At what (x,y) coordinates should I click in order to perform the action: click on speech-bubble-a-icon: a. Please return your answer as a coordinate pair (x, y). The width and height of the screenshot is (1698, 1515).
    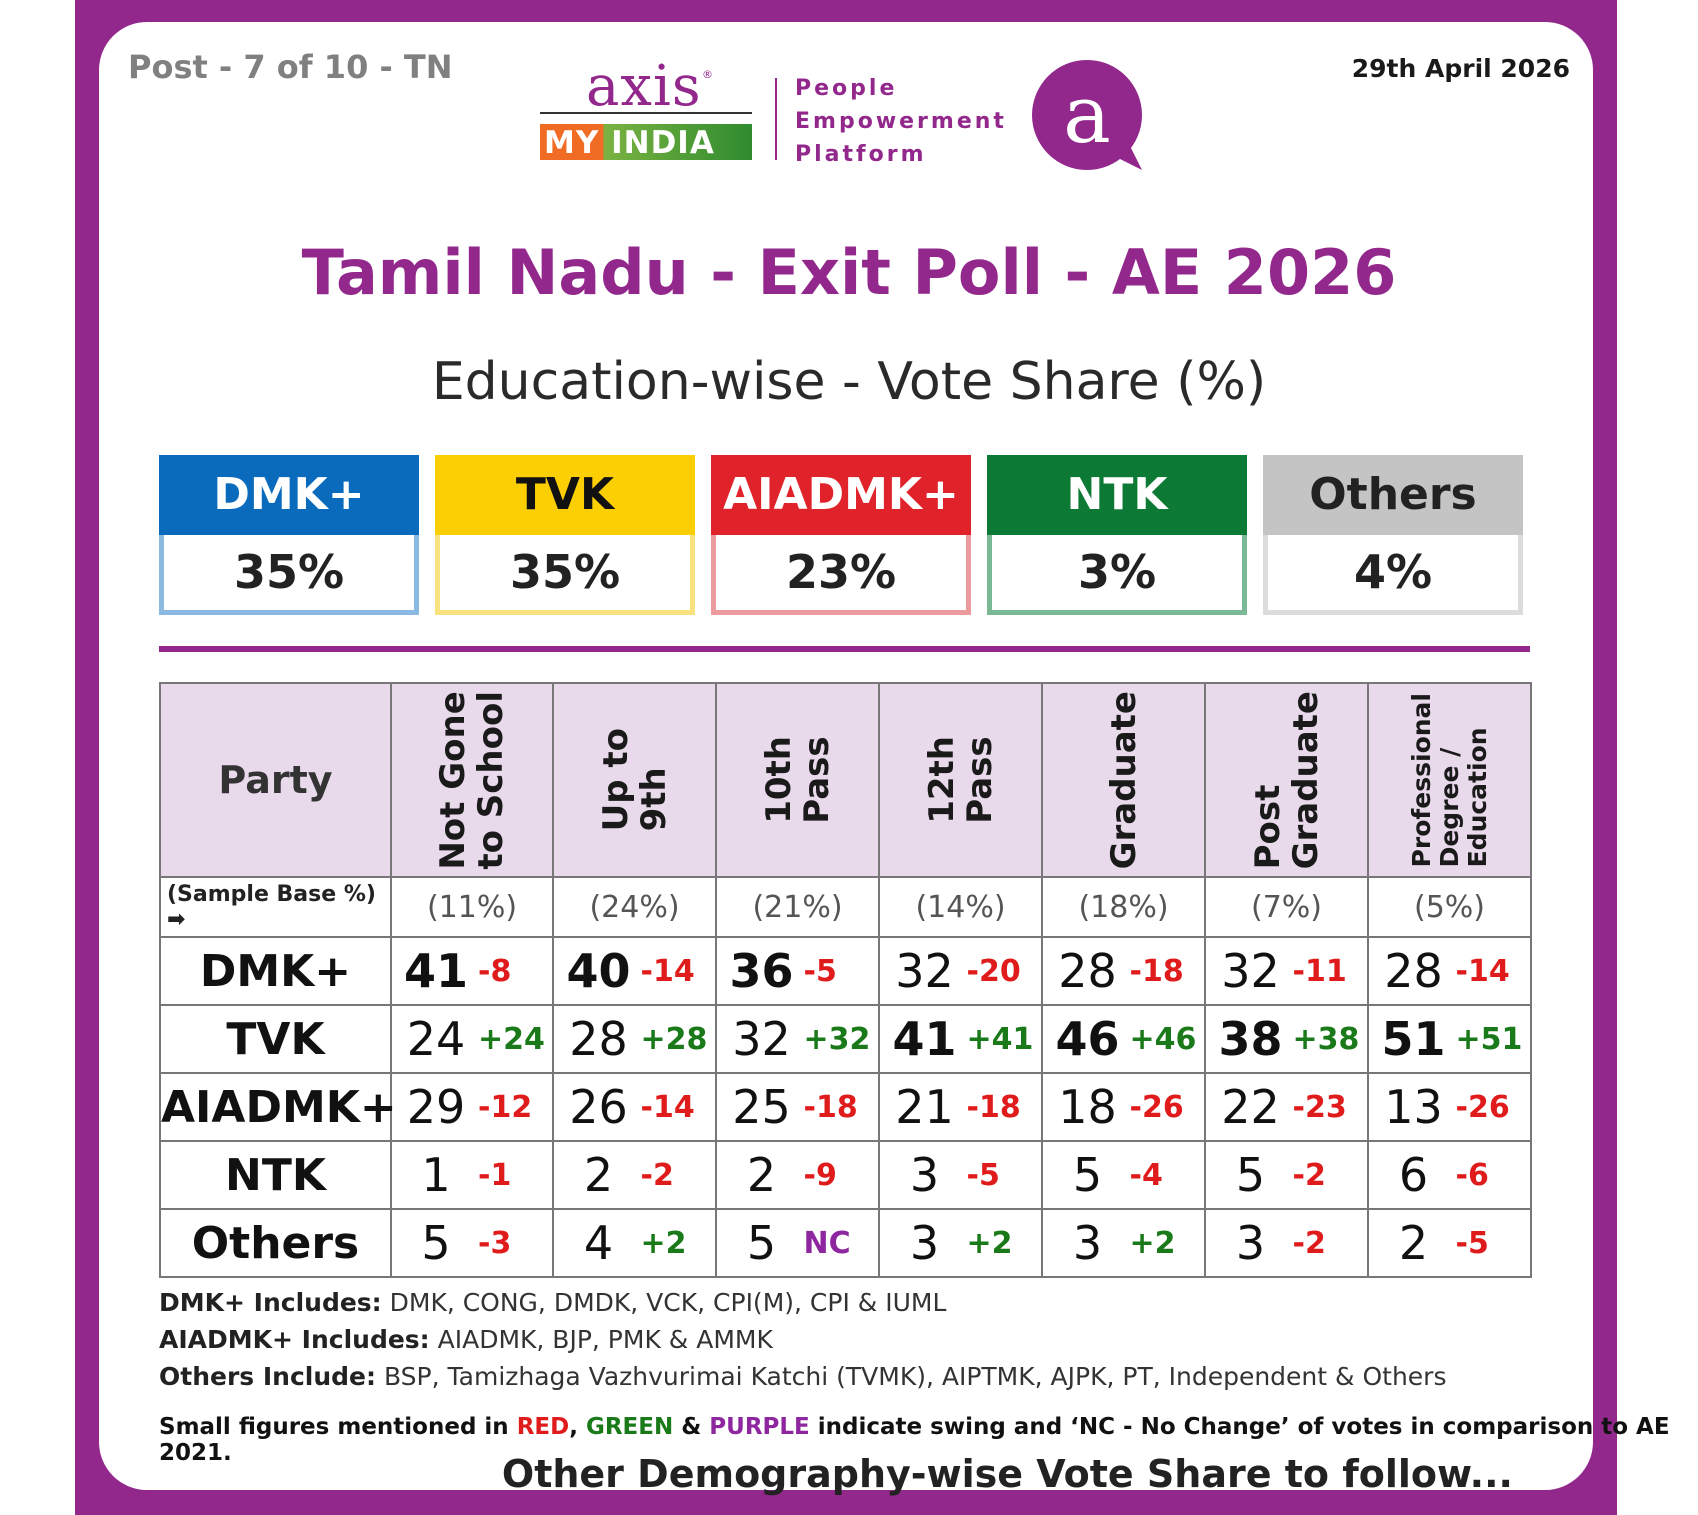
    Looking at the image, I should click on (1087, 115).